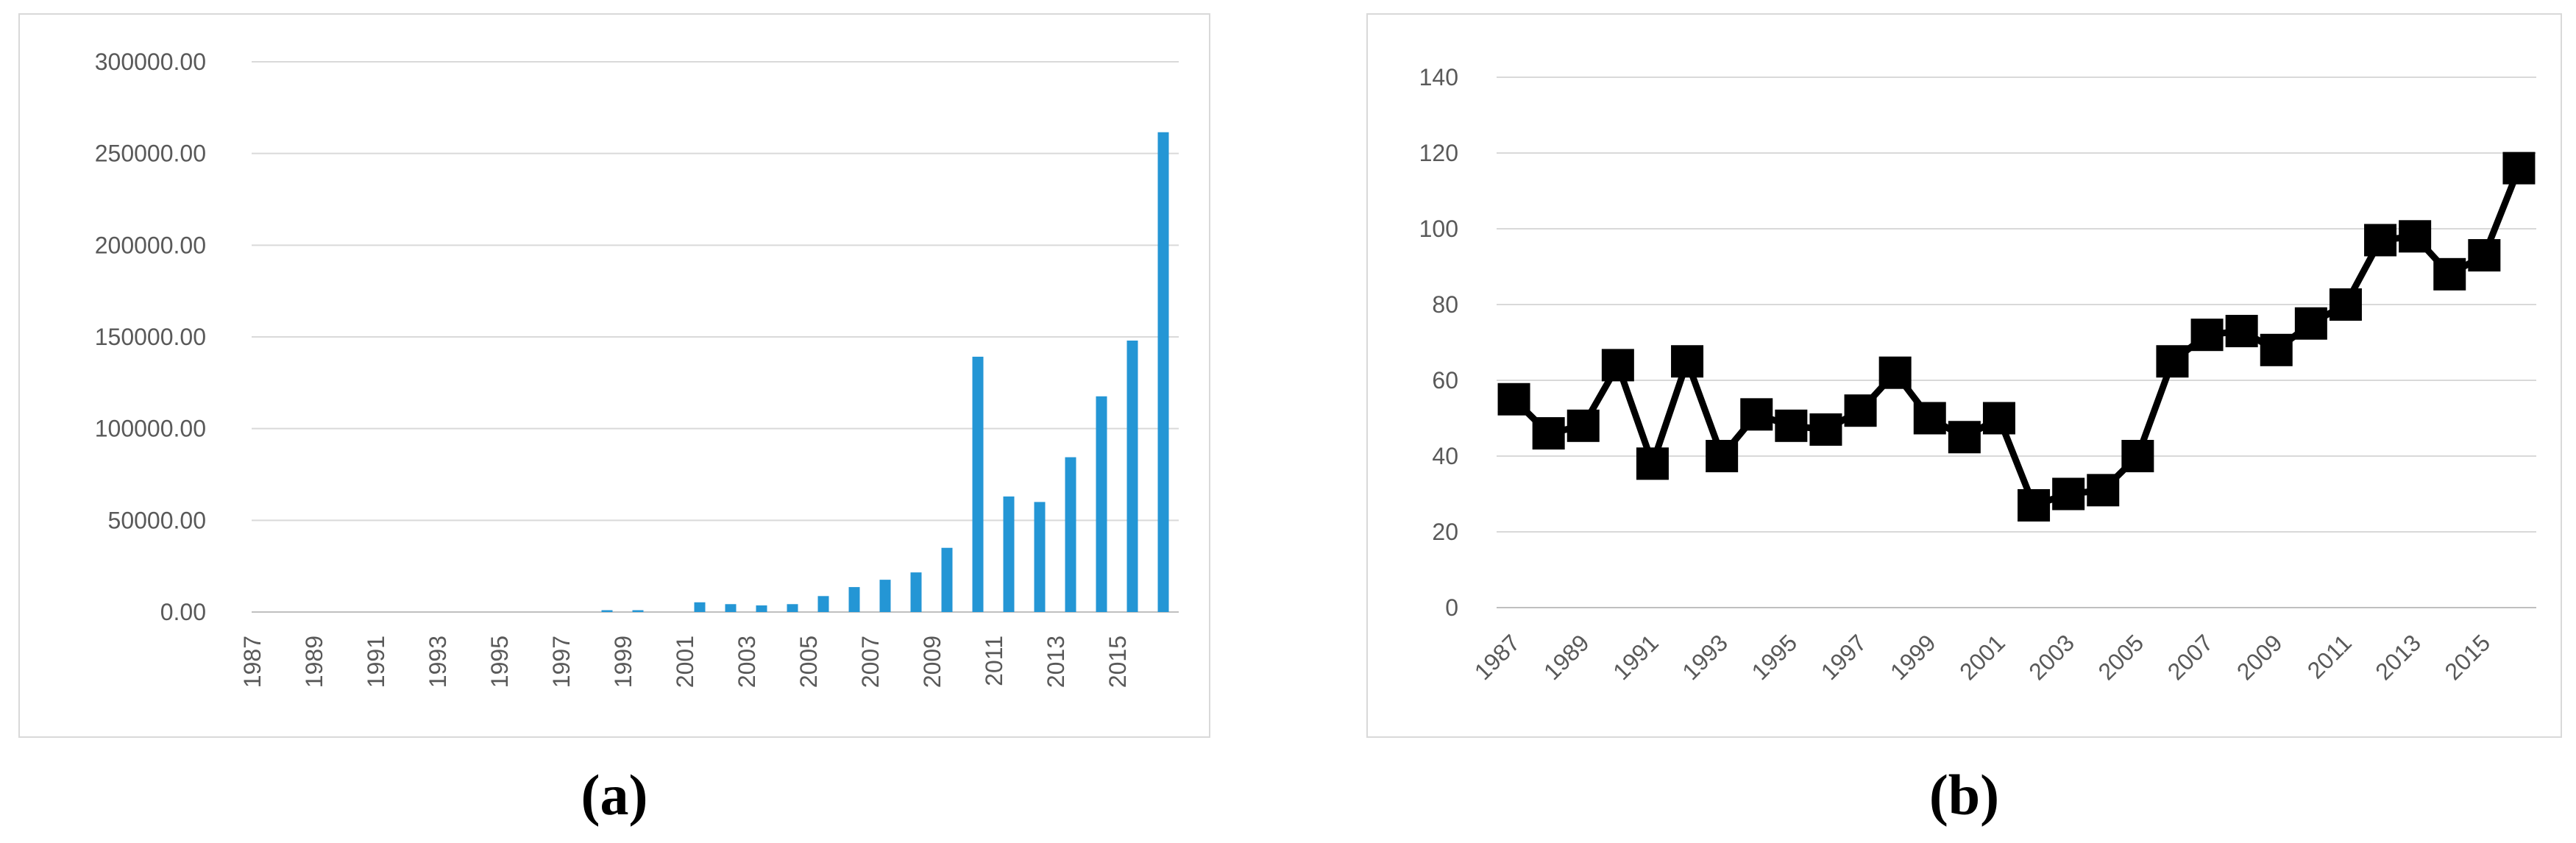 This screenshot has width=2576, height=843. I want to click on y-tick-label: 40, so click(1445, 456).